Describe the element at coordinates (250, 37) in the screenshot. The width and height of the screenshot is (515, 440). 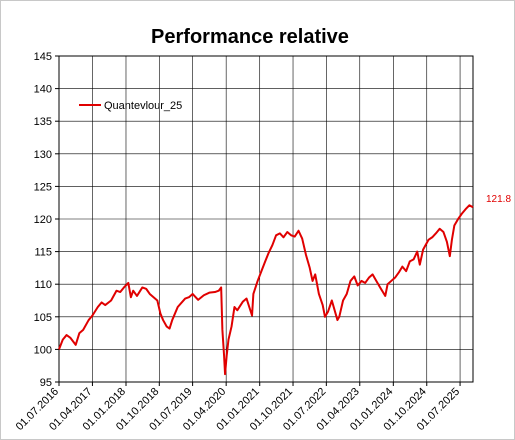
I see `chart-title: Performance relative` at that location.